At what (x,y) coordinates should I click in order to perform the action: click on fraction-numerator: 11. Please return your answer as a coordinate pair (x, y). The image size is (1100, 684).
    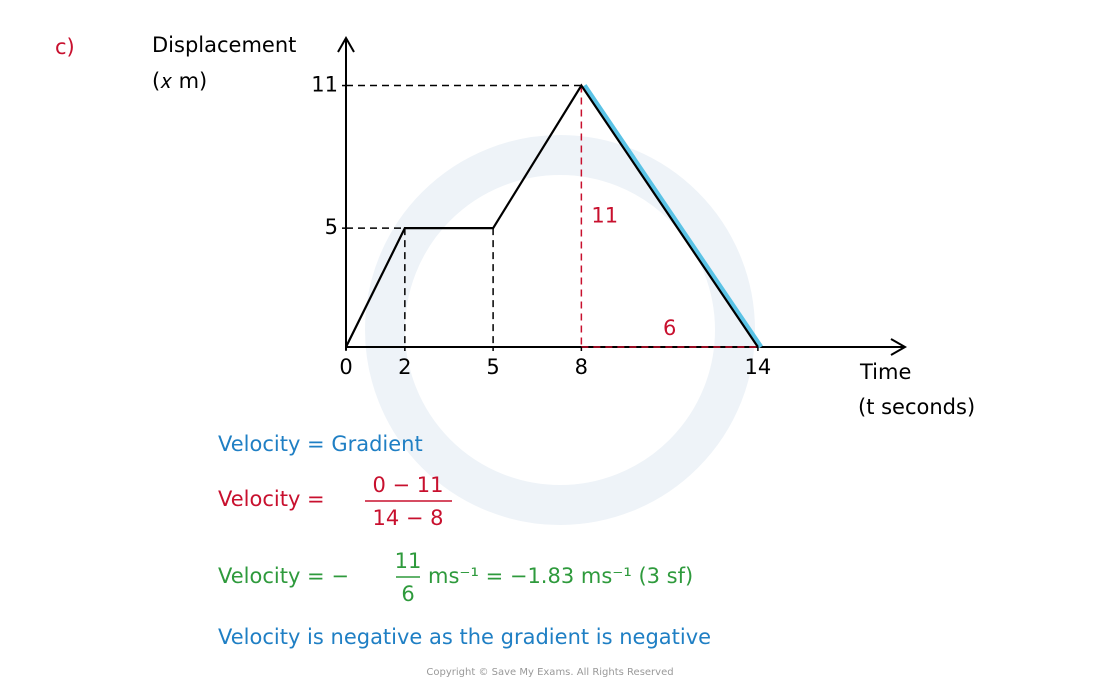
    Looking at the image, I should click on (408, 561).